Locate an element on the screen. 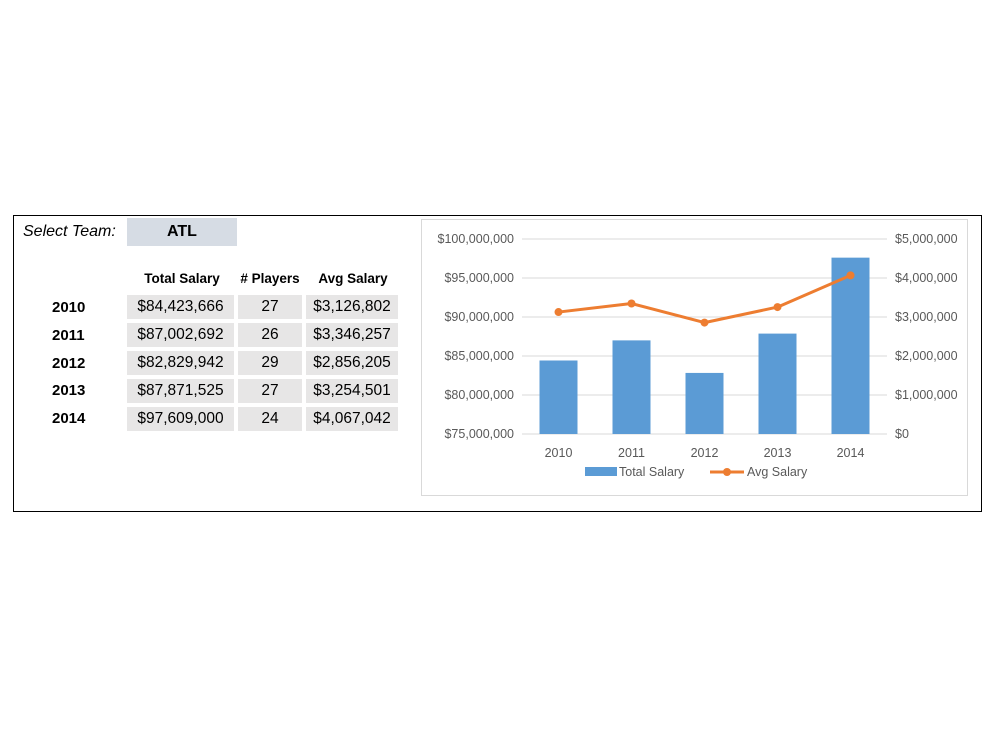  avg-salary-cell: $4,067,042 is located at coordinates (352, 419).